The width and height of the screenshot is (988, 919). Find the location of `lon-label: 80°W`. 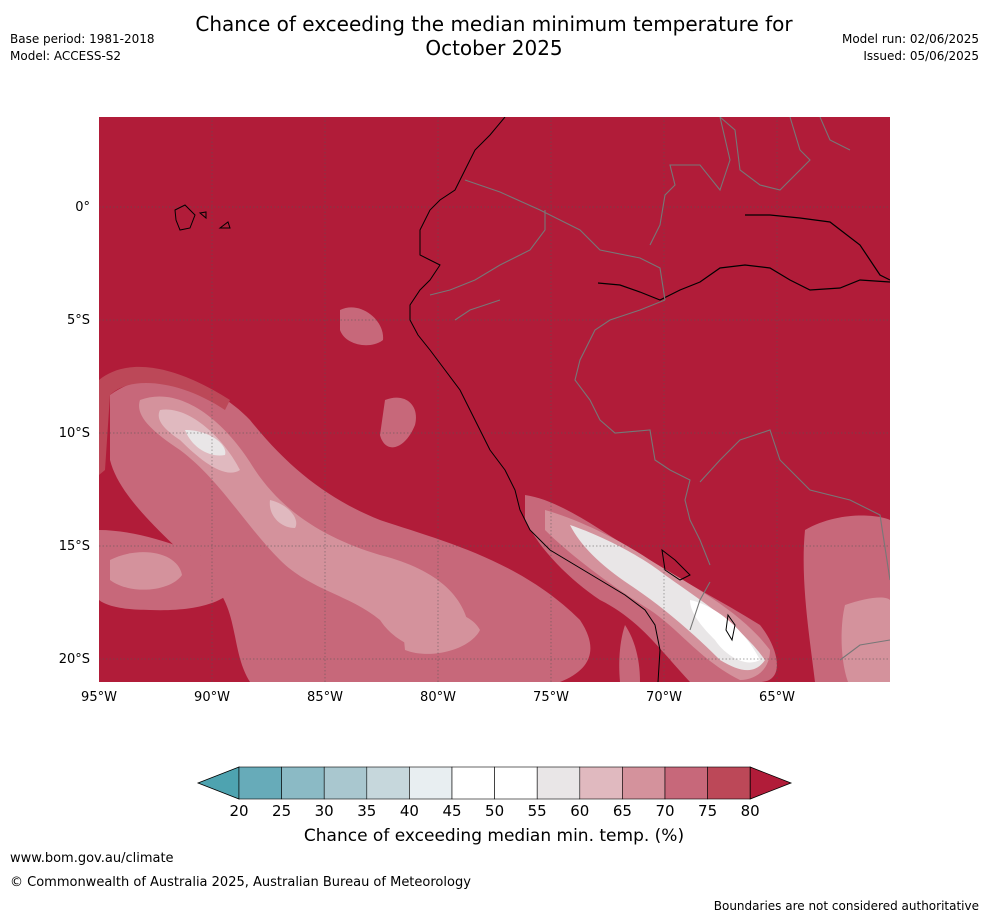

lon-label: 80°W is located at coordinates (438, 697).